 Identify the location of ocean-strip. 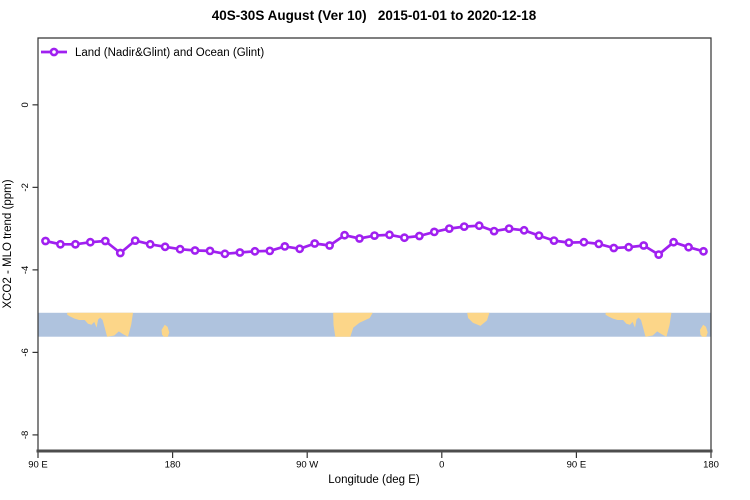
(374, 324).